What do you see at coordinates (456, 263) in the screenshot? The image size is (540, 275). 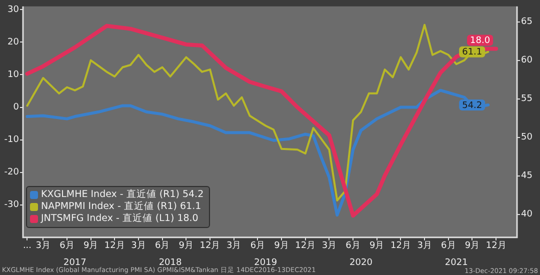 I see `x2-tick-label: 2021` at bounding box center [456, 263].